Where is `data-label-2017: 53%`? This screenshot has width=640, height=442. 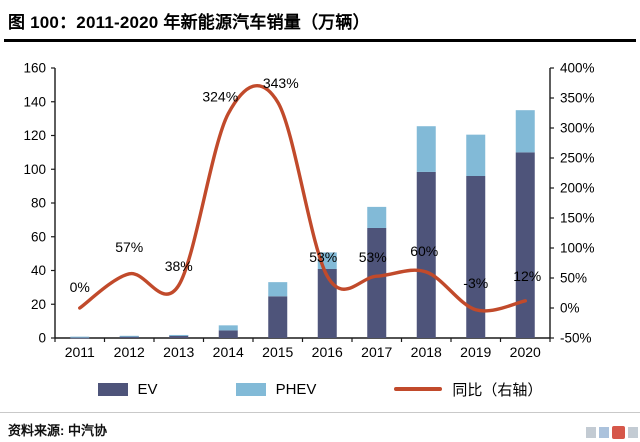 data-label-2017: 53% is located at coordinates (373, 257).